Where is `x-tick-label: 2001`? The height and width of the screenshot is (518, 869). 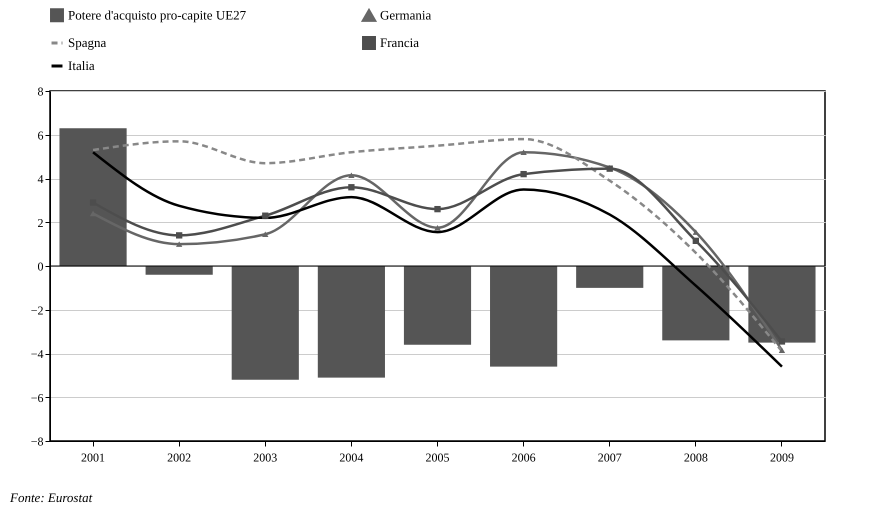
x-tick-label: 2001 is located at coordinates (93, 457).